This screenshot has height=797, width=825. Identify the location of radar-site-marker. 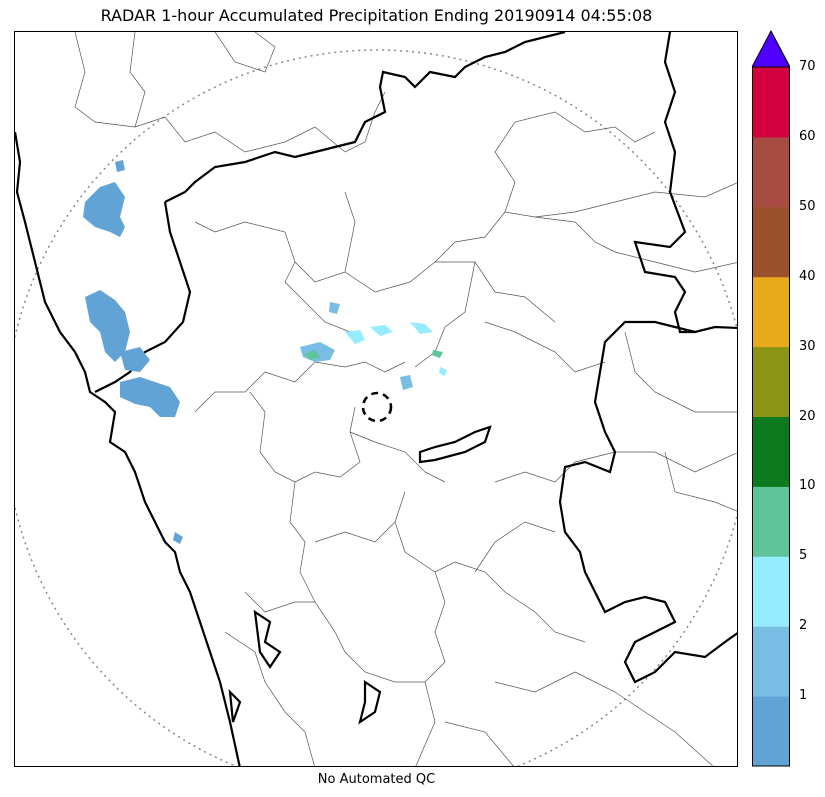
(377, 407).